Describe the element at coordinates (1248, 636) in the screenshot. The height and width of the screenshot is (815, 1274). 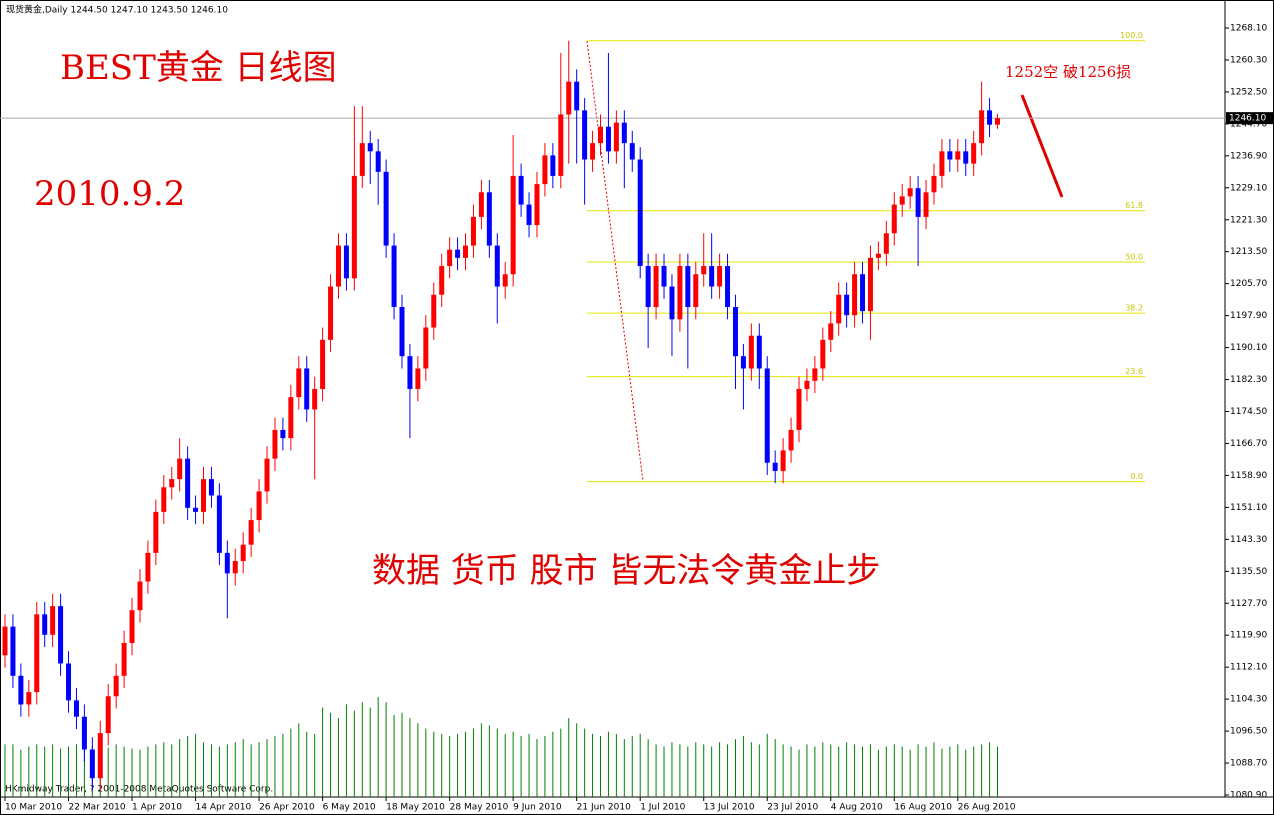
I see `y-tick-label: 1119.90` at that location.